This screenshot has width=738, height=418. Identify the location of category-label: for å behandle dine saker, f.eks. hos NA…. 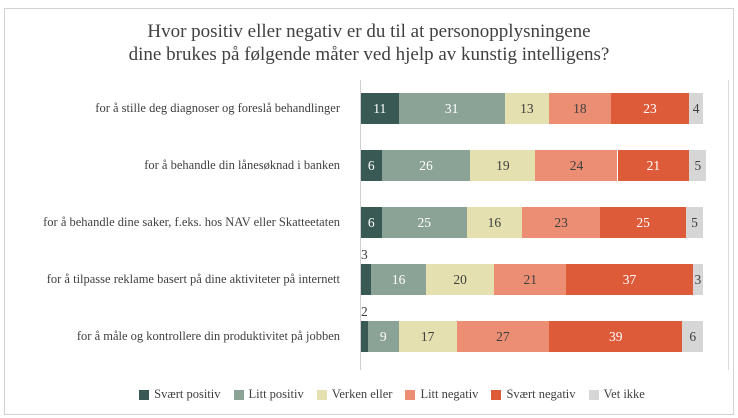
(191, 222).